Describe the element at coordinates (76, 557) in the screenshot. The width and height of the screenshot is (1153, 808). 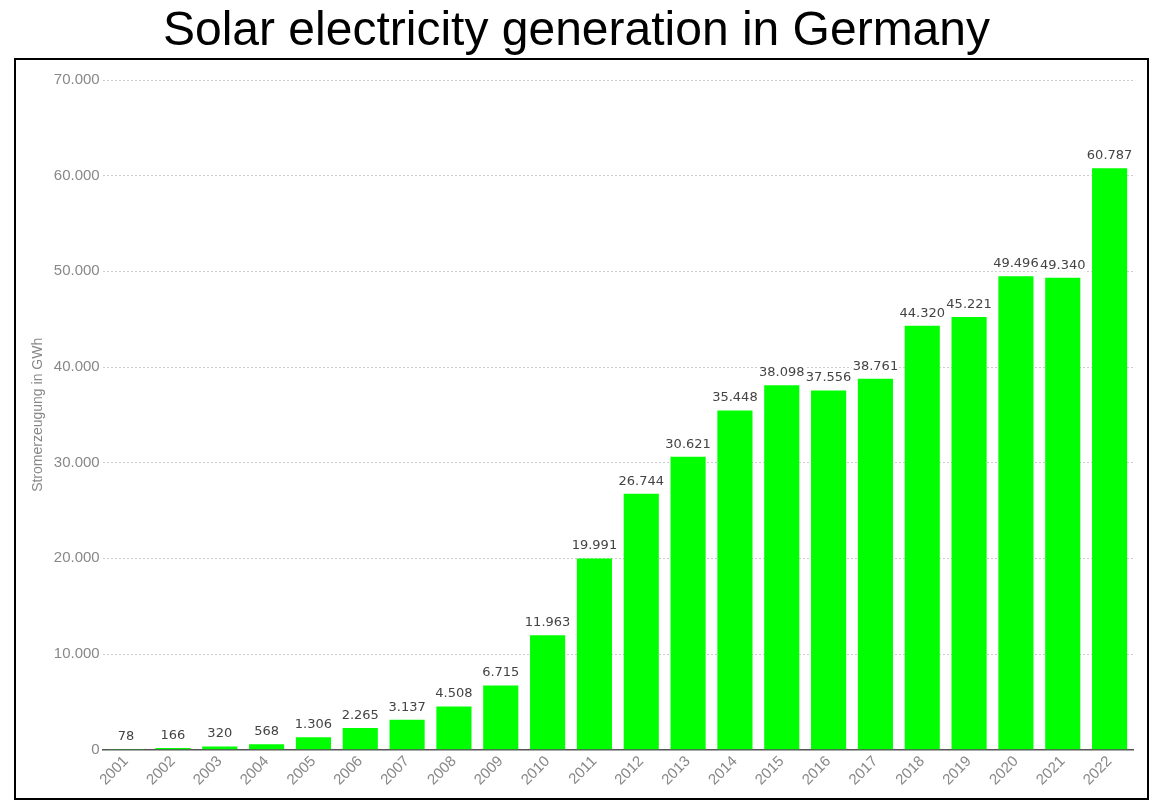
I see `y-tick-label: 20.000` at that location.